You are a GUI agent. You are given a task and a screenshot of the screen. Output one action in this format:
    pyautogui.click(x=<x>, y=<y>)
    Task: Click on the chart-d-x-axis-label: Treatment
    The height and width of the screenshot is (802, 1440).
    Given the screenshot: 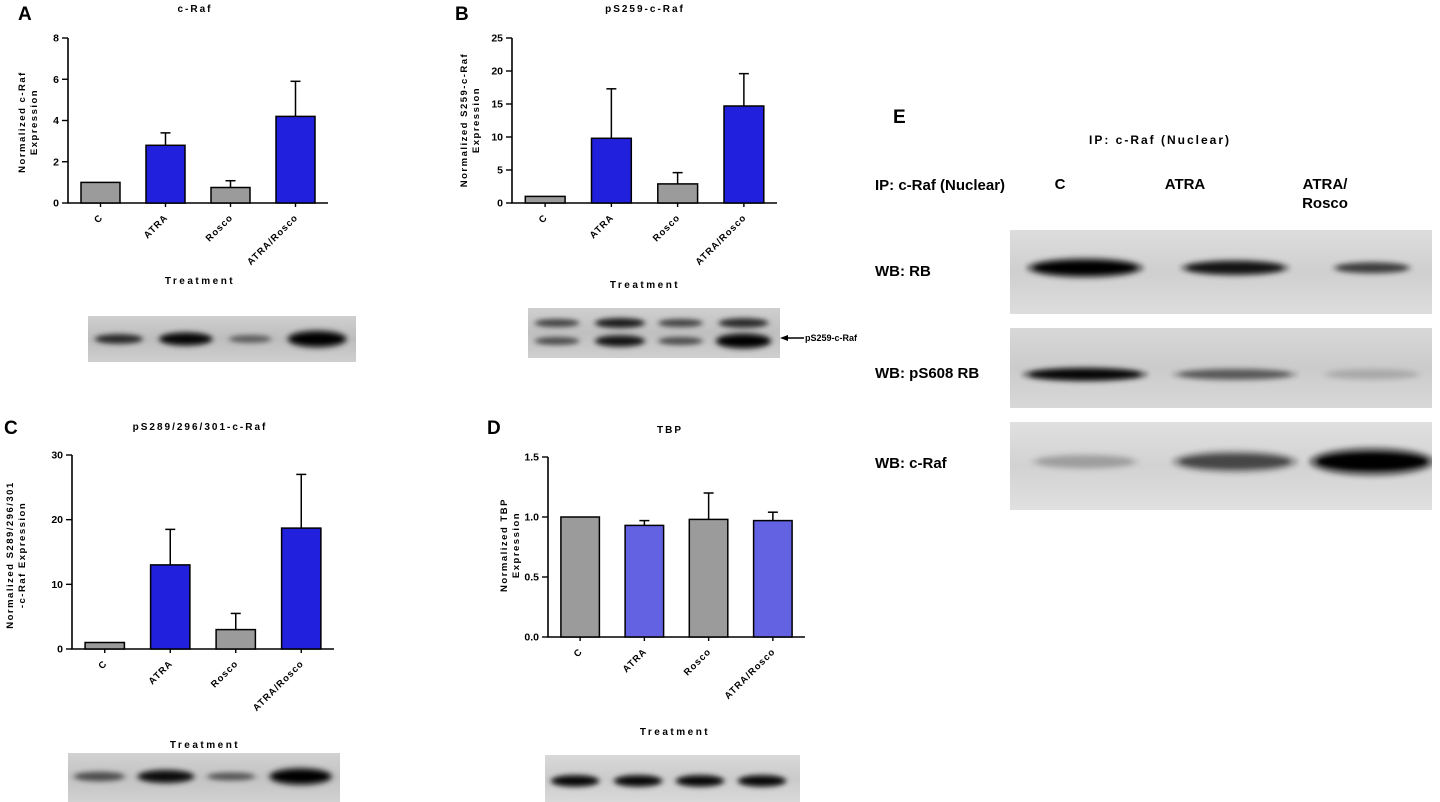 What is the action you would take?
    pyautogui.click(x=675, y=732)
    